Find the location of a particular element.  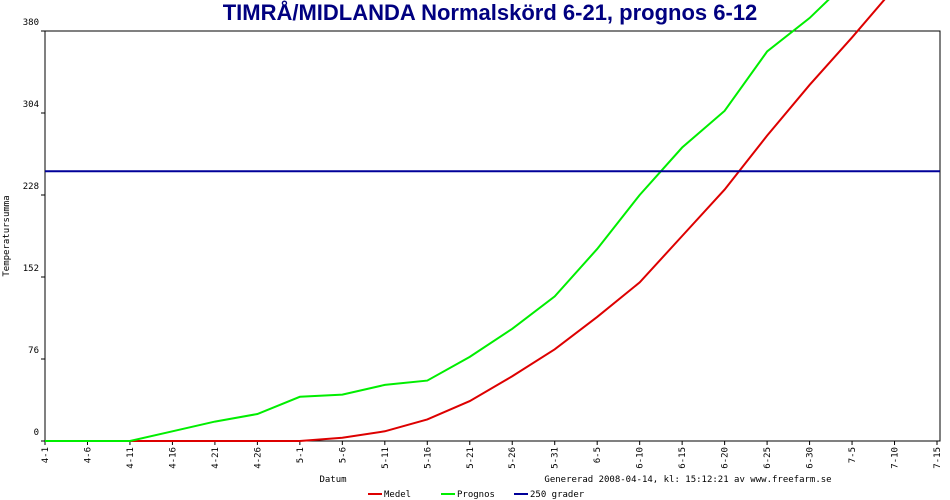

y-tick-label: 304 is located at coordinates (31, 105).